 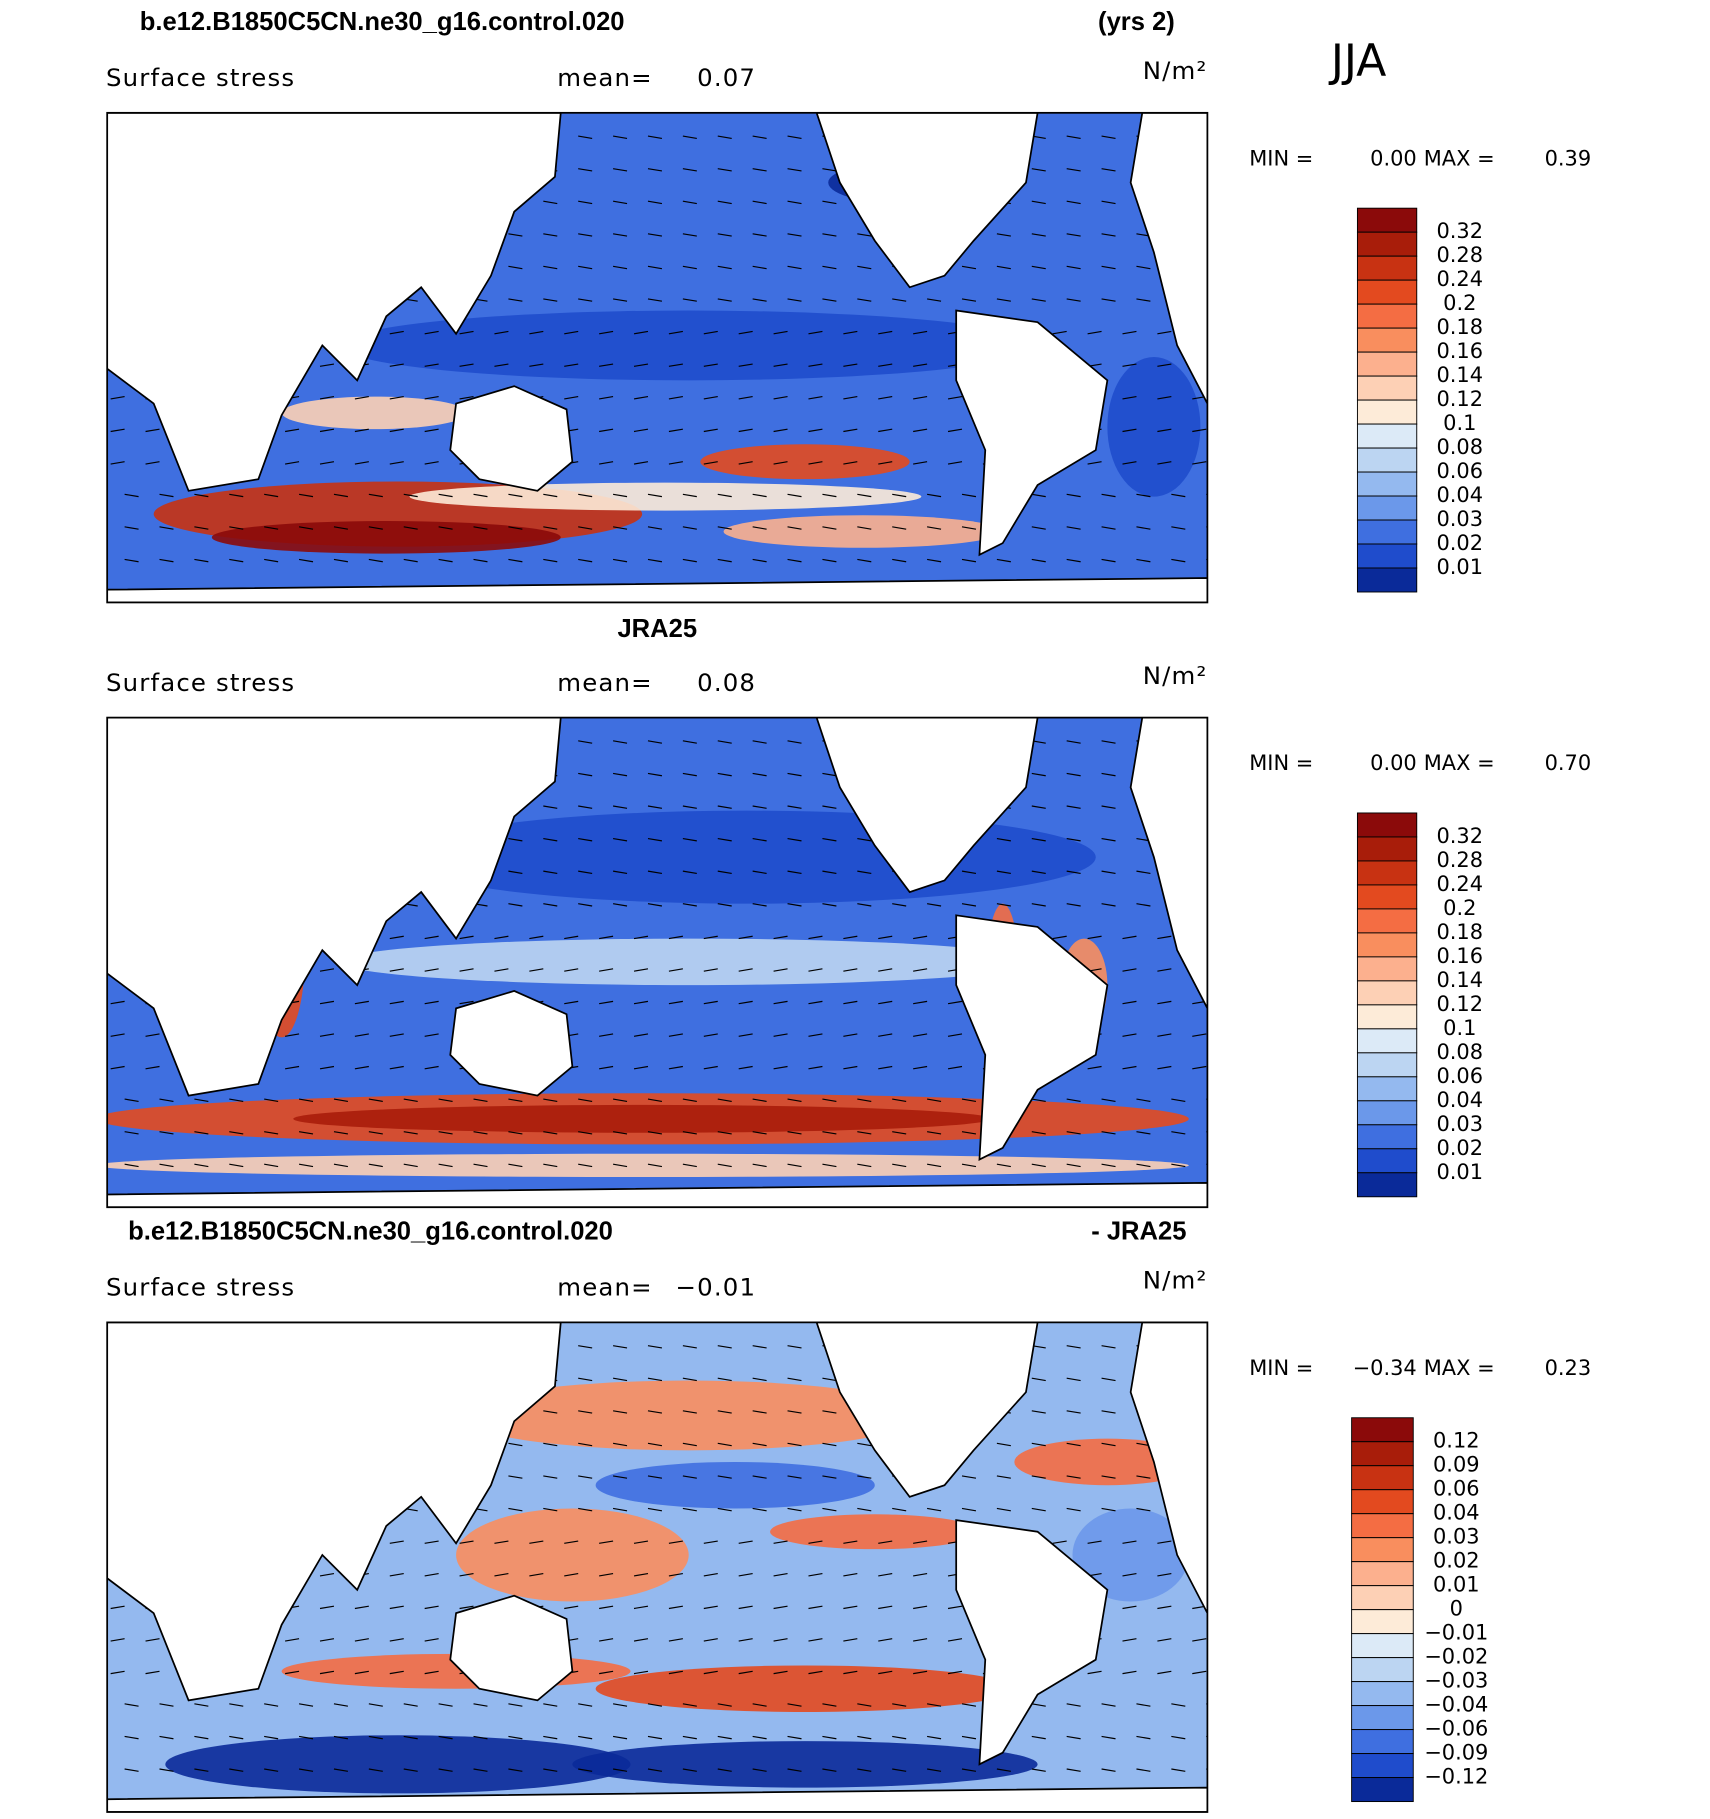 I want to click on min-value: 0.00, so click(x=1393, y=763).